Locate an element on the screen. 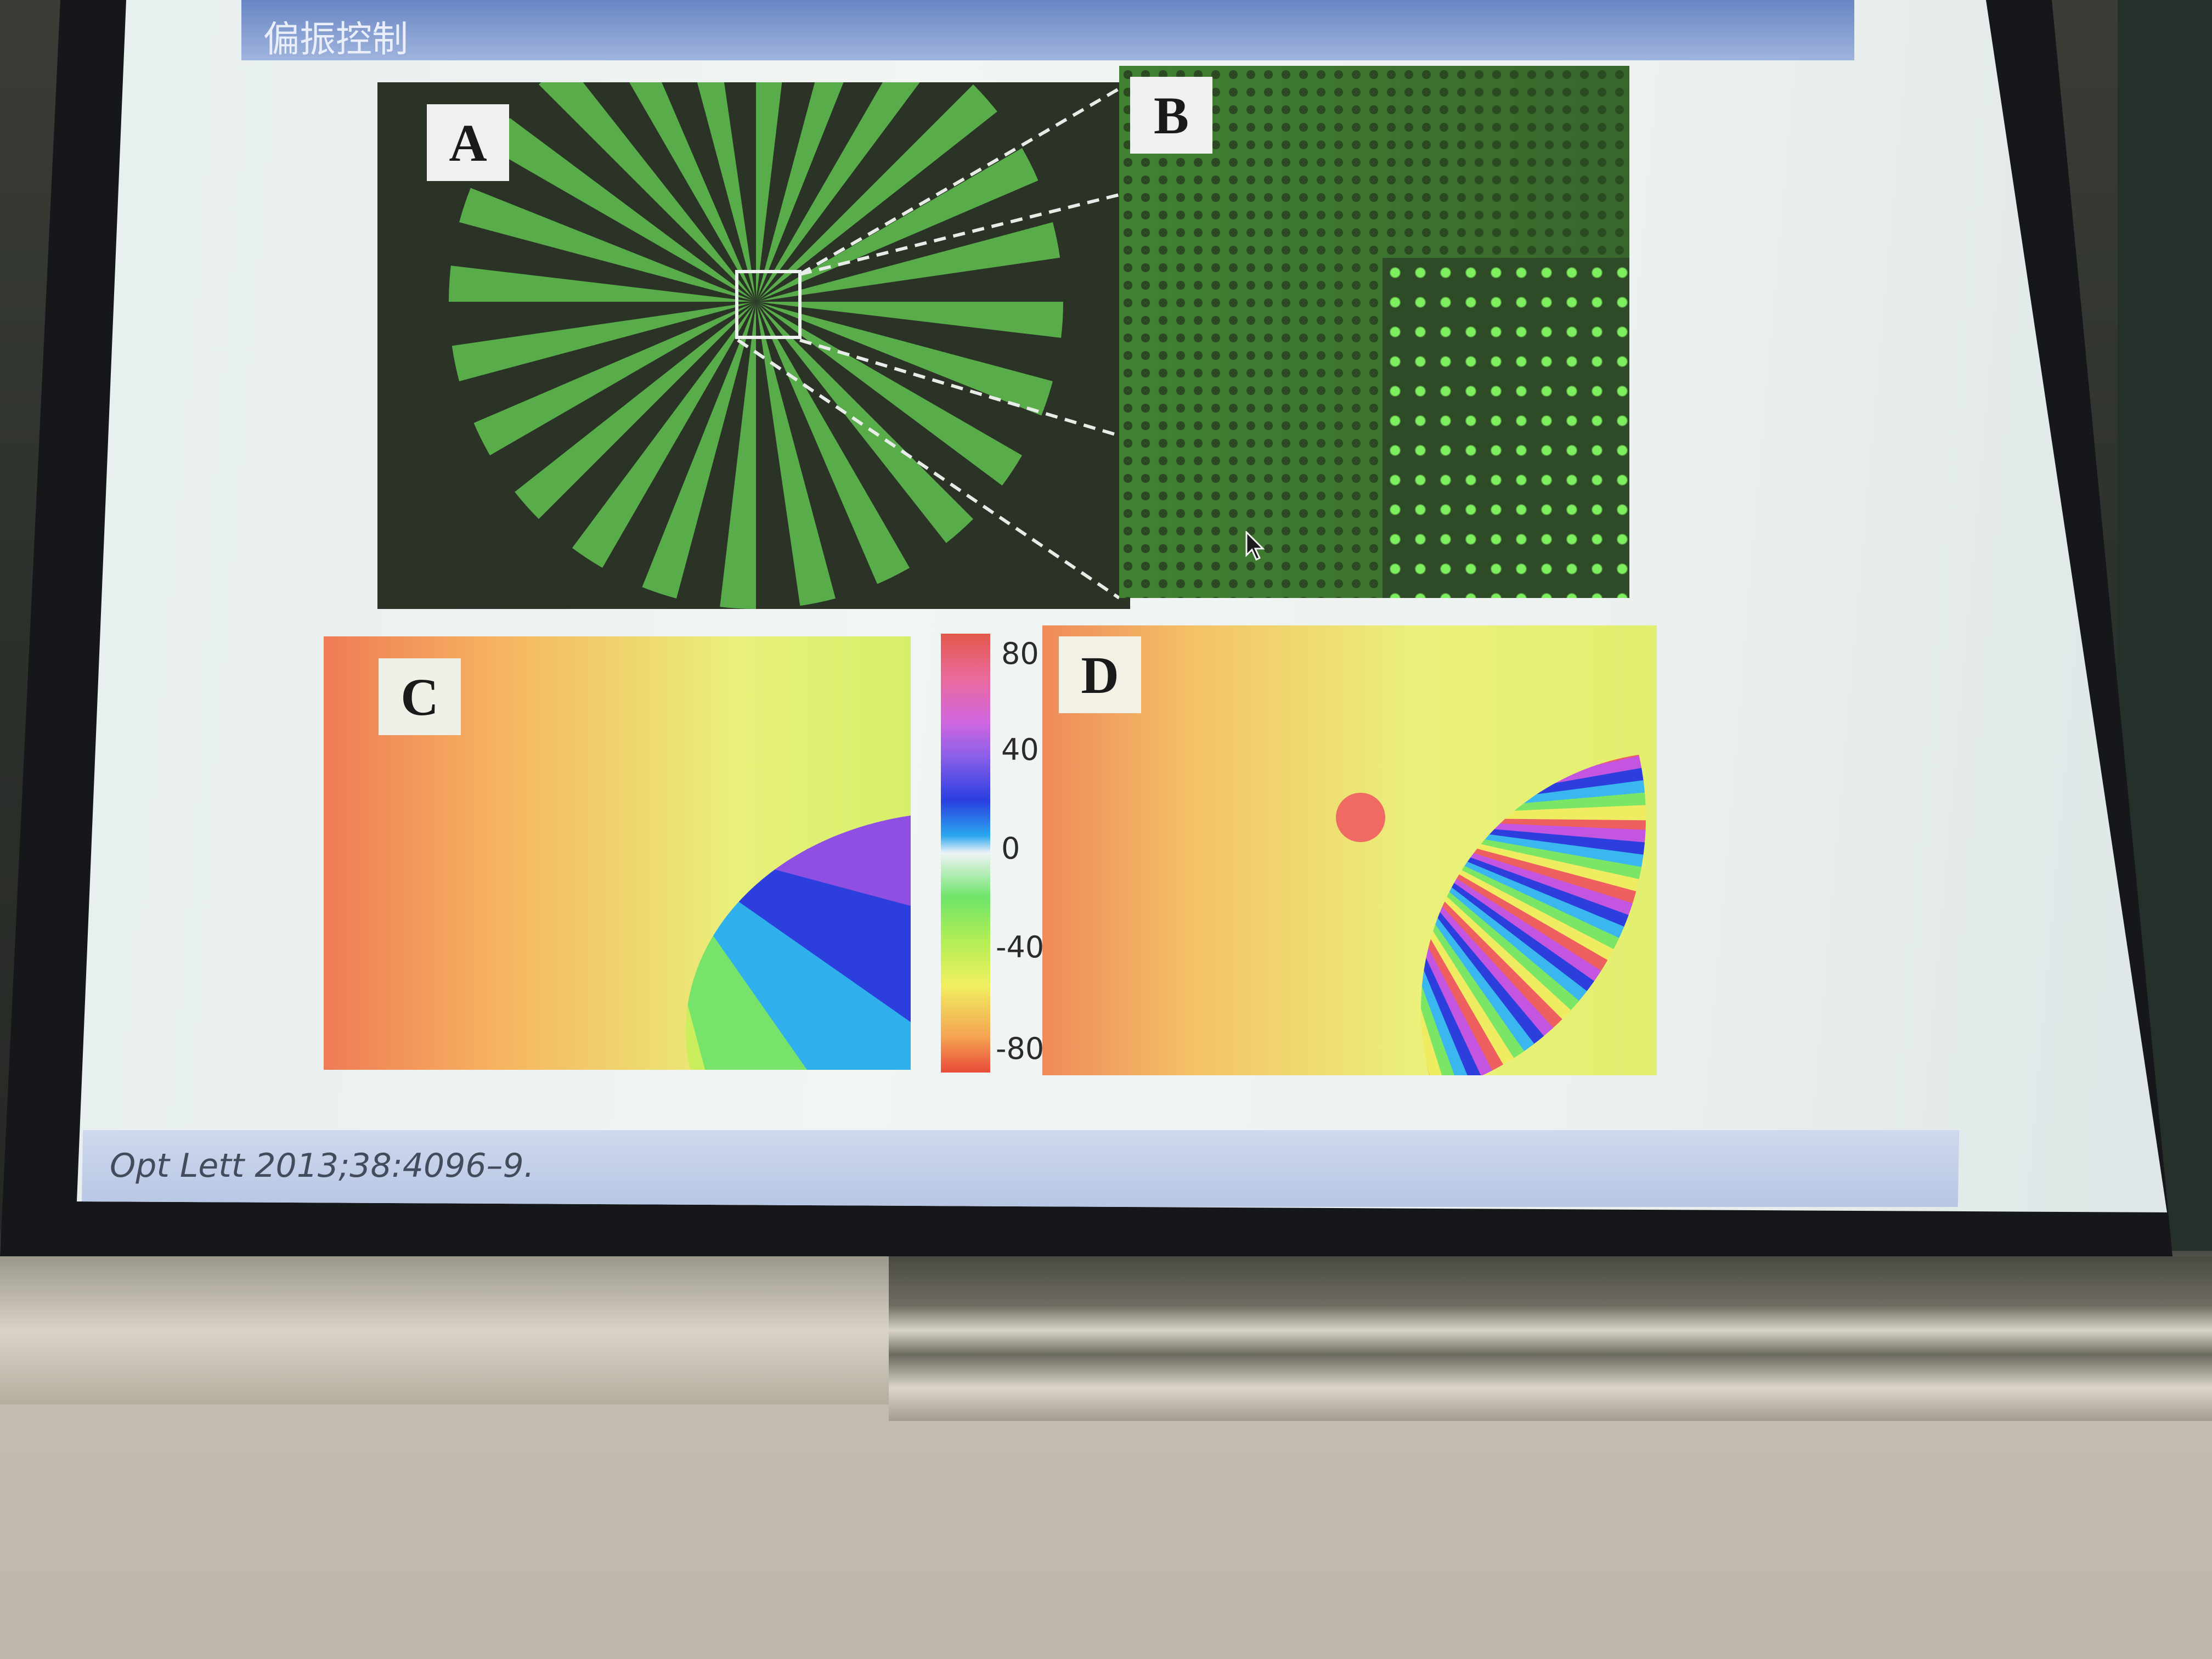  colorbar-tick-40: 40 is located at coordinates (1020, 749).